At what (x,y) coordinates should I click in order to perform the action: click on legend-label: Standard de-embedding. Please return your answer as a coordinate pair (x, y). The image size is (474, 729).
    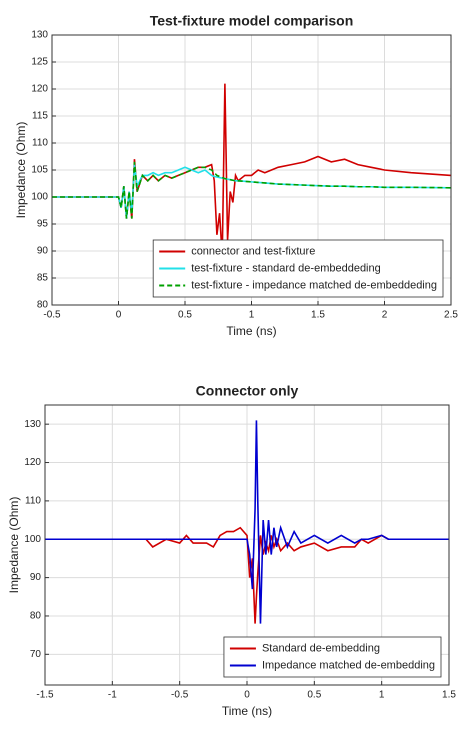
    Looking at the image, I should click on (321, 648).